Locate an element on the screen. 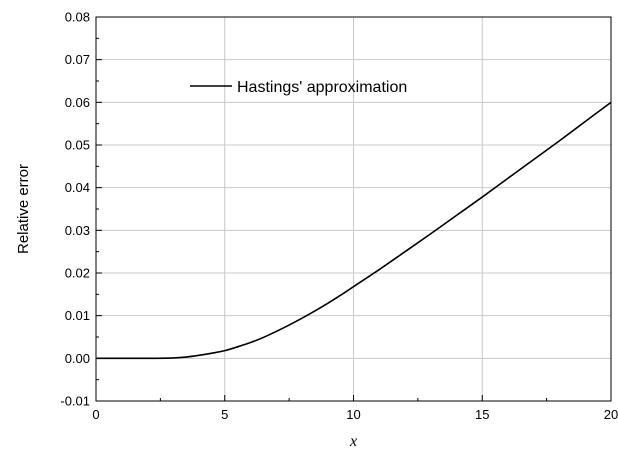  y-tick-label: 0.06 is located at coordinates (77, 102).